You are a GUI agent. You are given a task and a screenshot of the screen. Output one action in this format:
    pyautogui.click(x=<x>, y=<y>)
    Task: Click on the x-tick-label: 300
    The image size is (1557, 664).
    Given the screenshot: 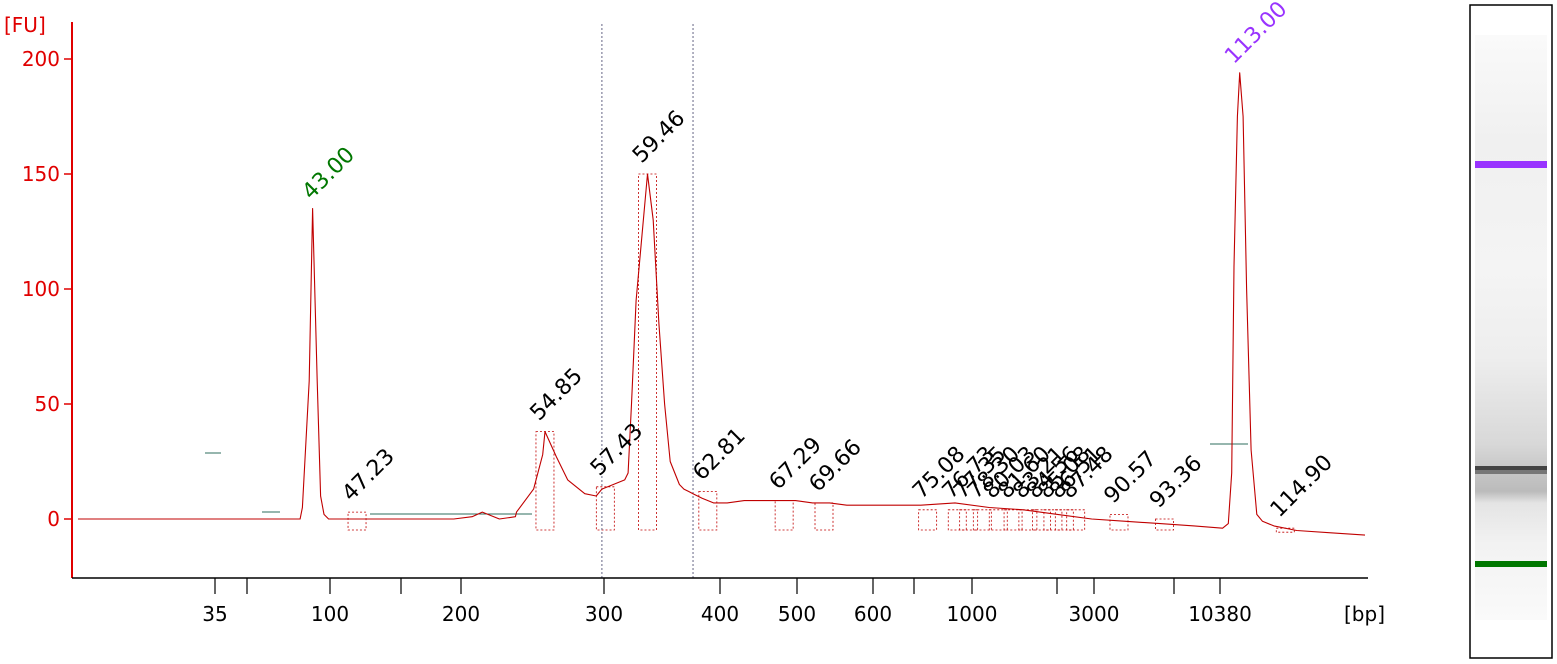 What is the action you would take?
    pyautogui.click(x=604, y=614)
    